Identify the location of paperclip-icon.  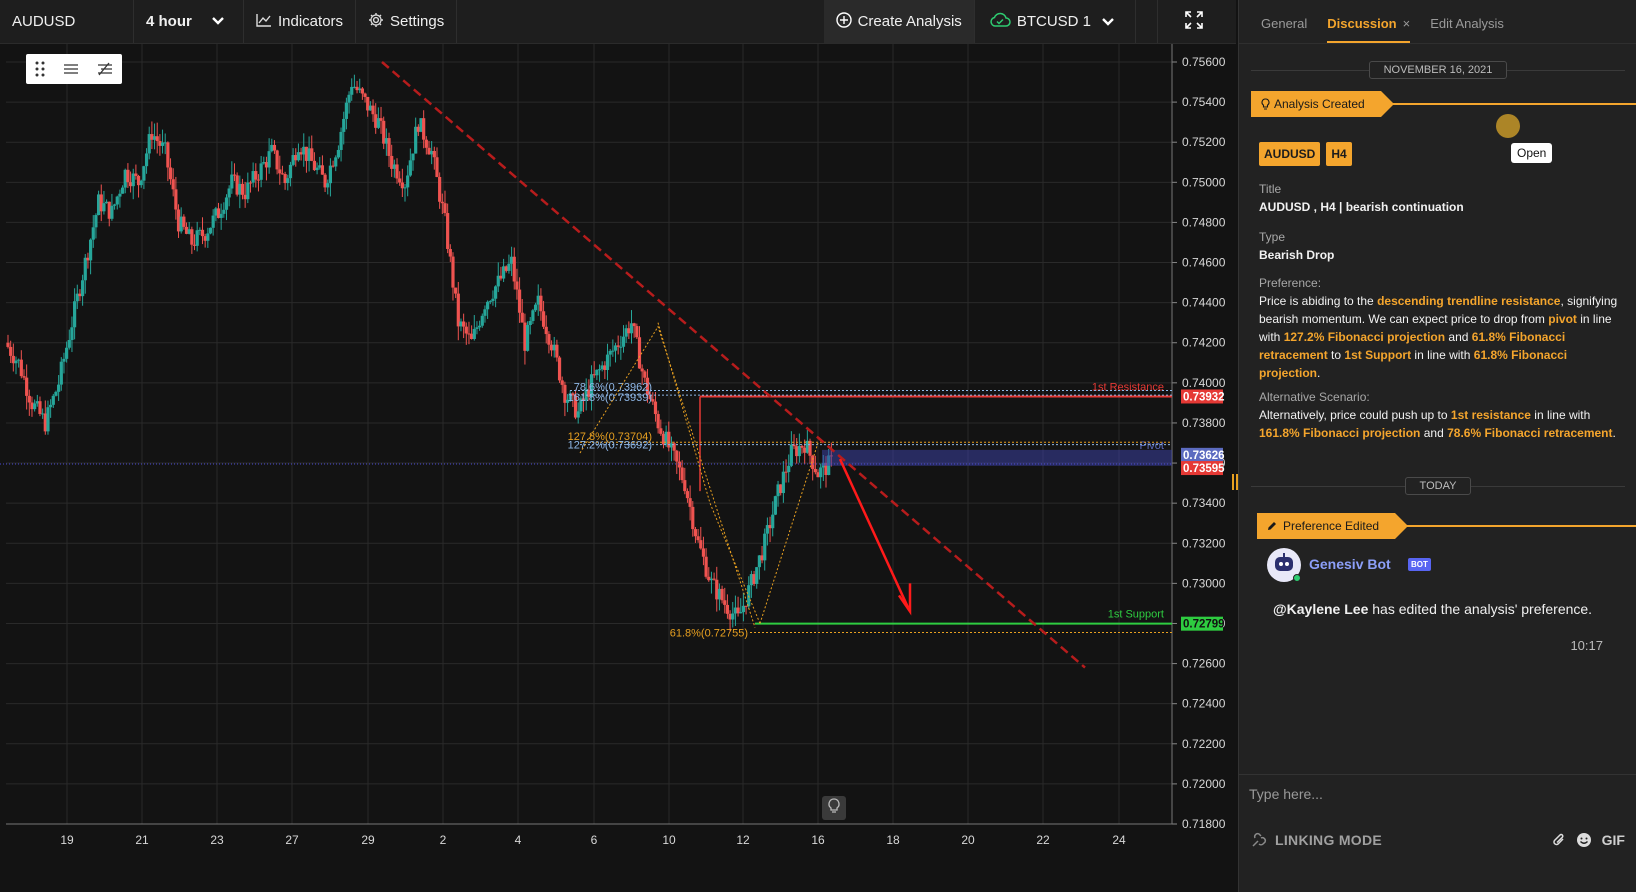
(1559, 840).